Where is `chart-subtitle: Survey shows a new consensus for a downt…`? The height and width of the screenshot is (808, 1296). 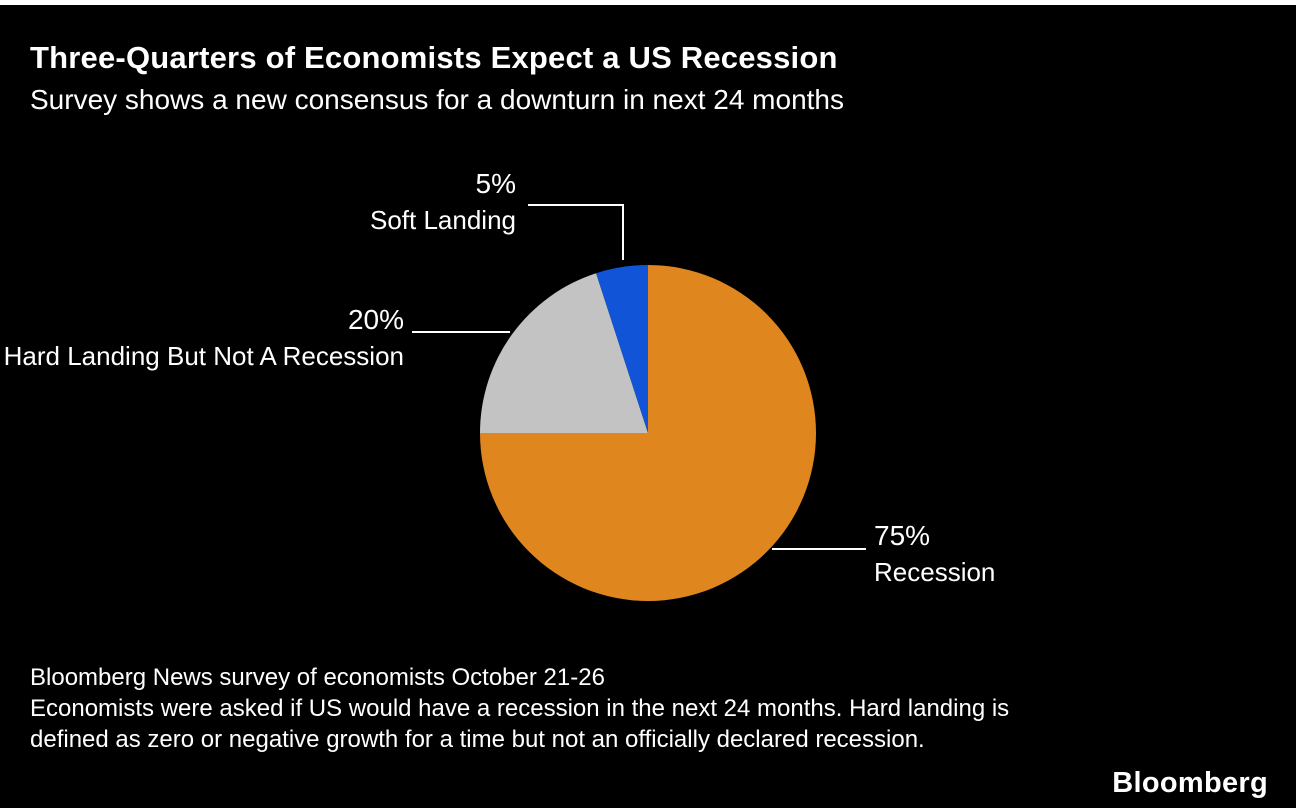 chart-subtitle: Survey shows a new consensus for a downt… is located at coordinates (437, 99).